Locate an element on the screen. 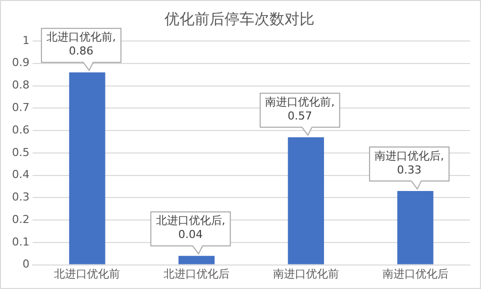 The image size is (481, 289). bar is located at coordinates (196, 260).